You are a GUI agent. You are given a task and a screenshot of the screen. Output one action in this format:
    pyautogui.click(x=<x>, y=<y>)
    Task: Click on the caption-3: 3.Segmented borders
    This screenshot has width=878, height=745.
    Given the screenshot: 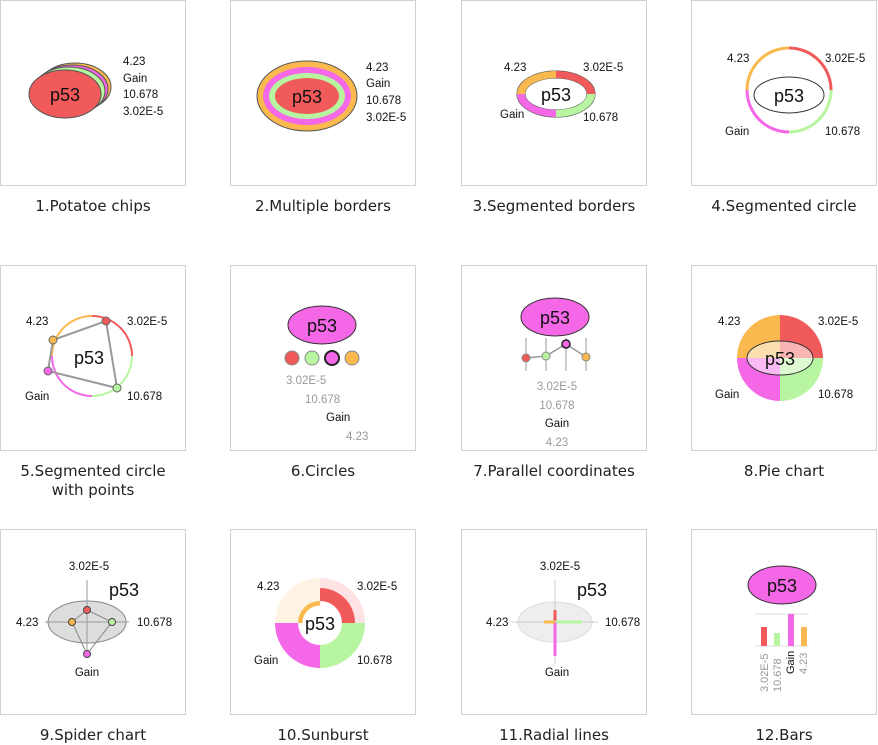 What is the action you would take?
    pyautogui.click(x=554, y=206)
    